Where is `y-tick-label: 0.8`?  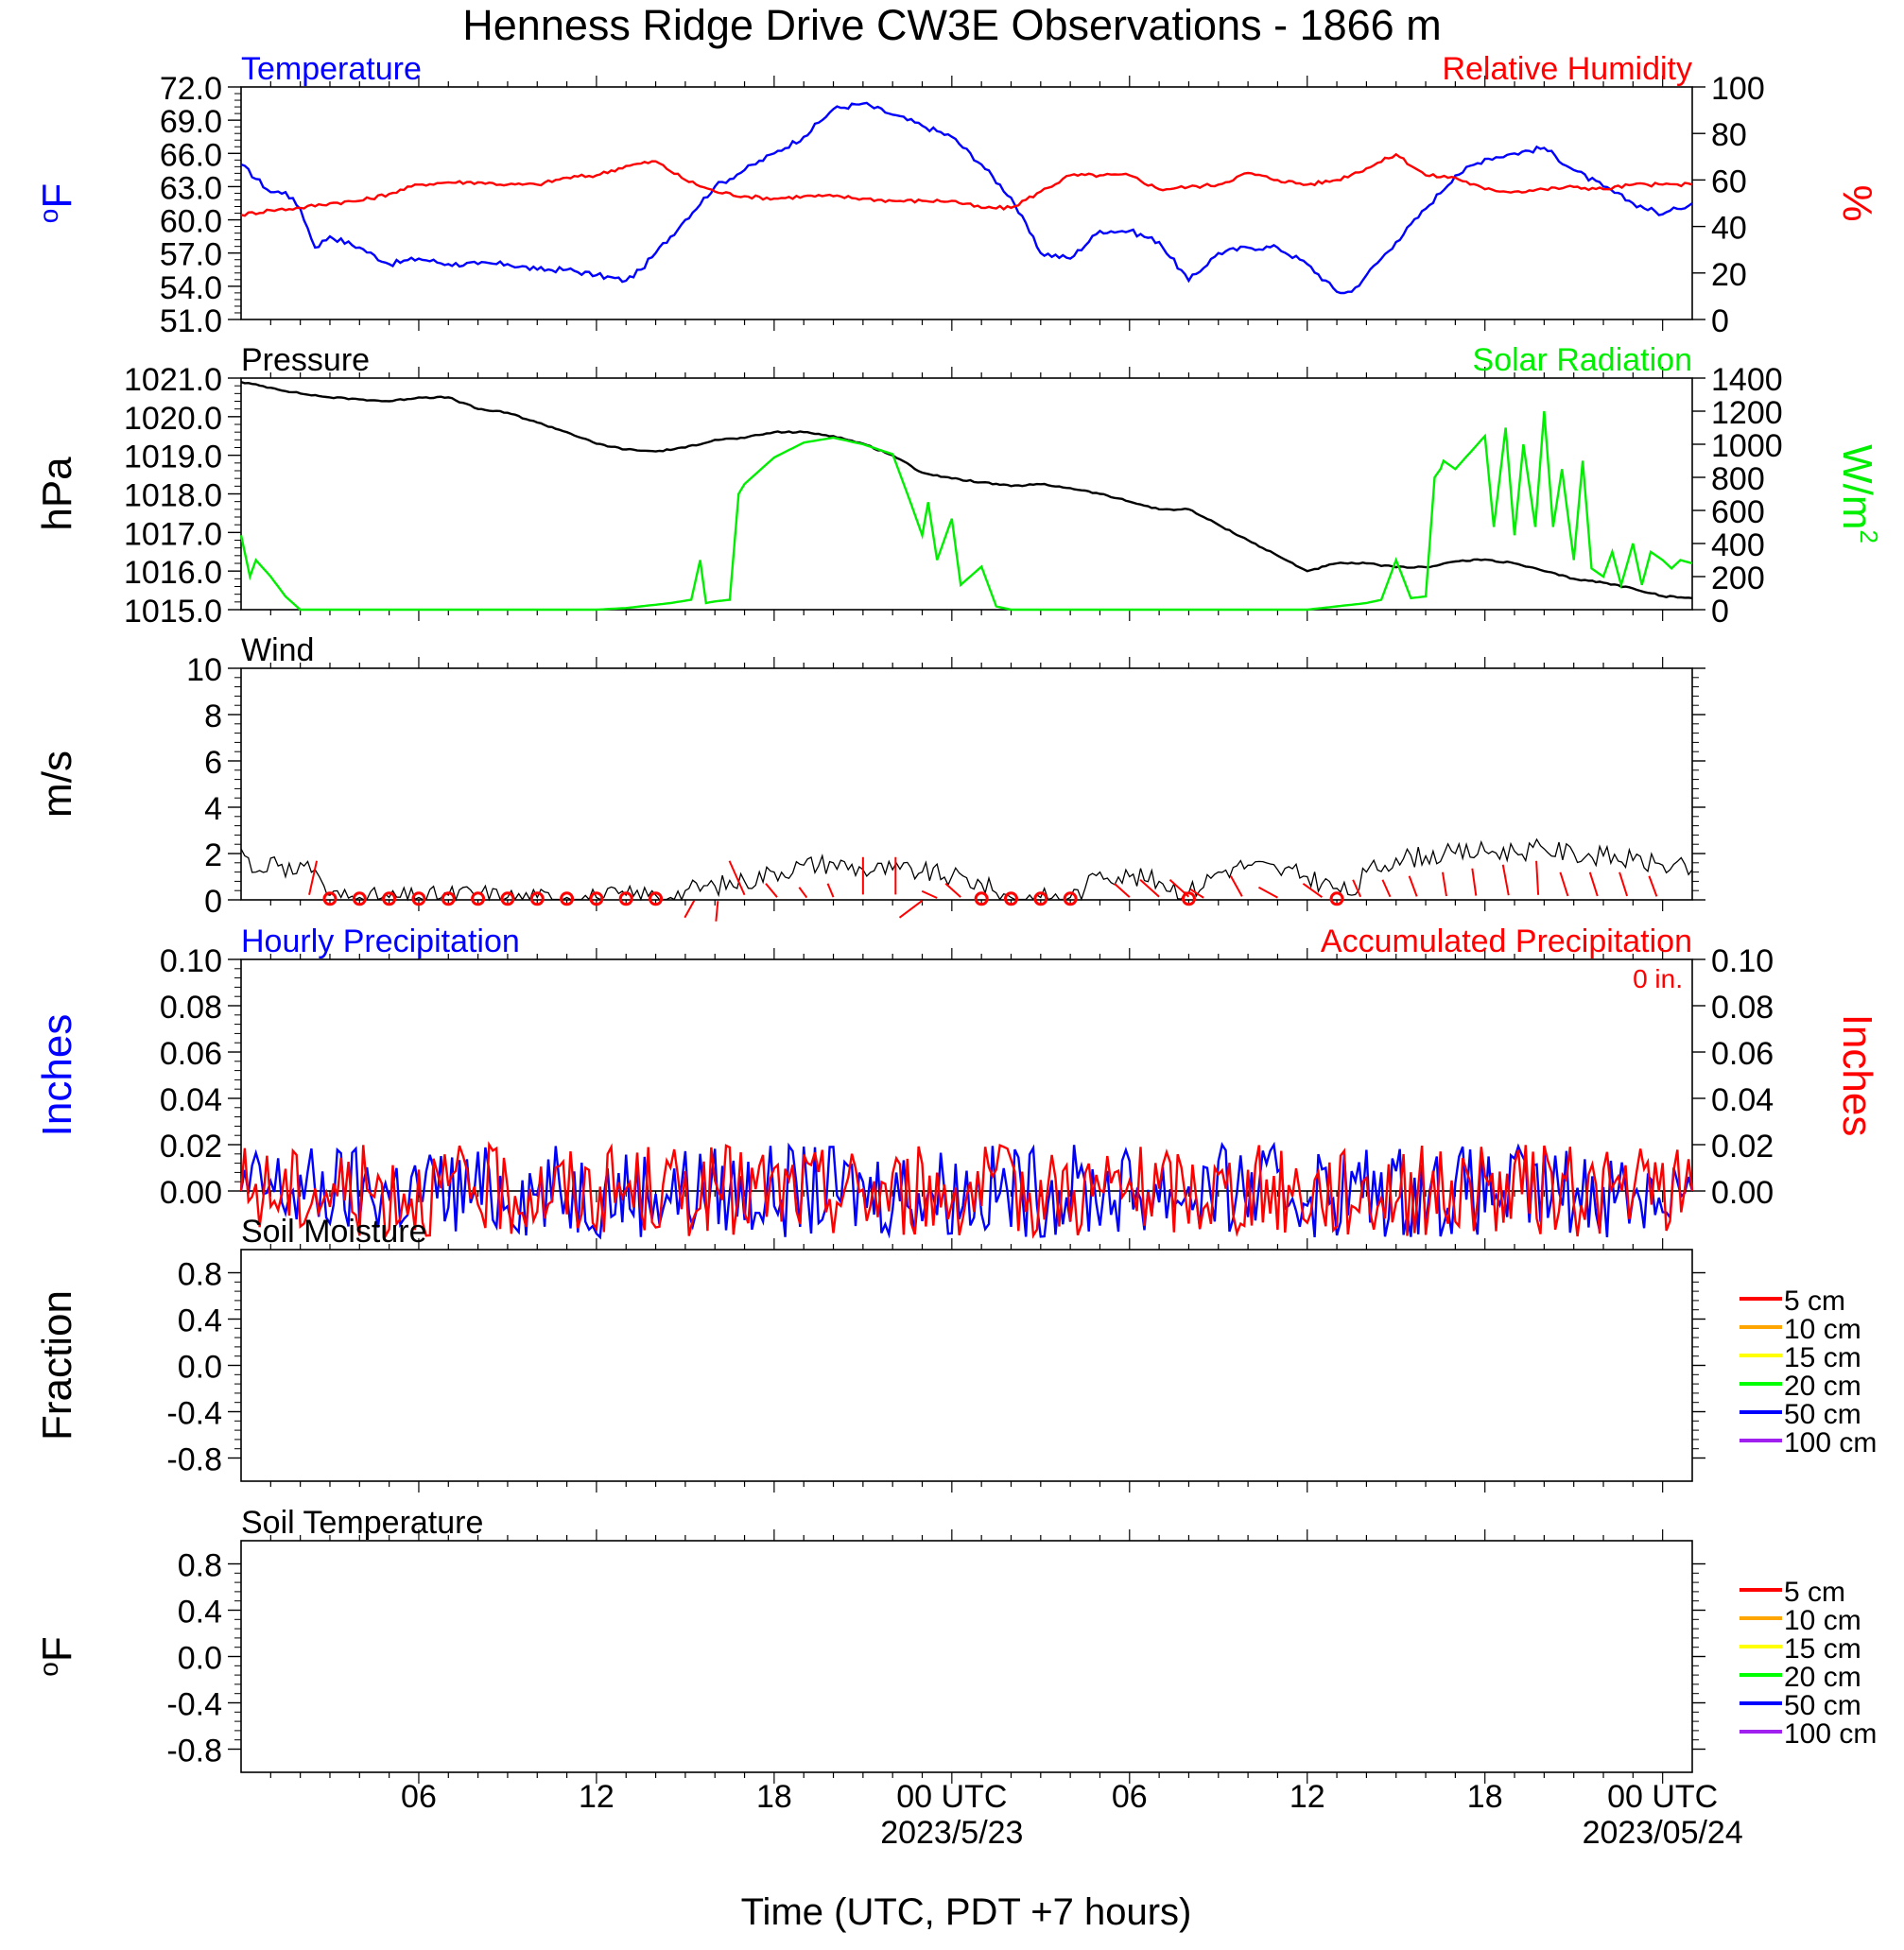
y-tick-label: 0.8 is located at coordinates (200, 1566).